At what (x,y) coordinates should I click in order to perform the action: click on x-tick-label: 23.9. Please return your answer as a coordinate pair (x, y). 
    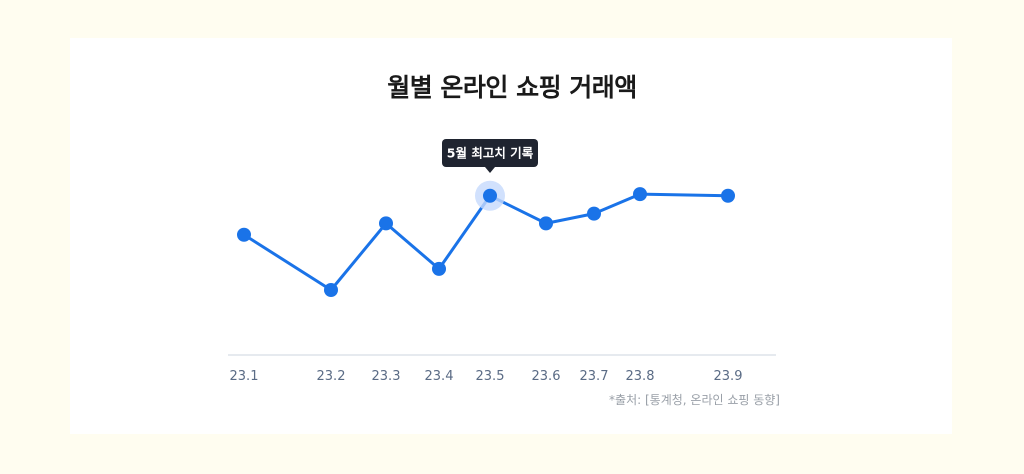
    Looking at the image, I should click on (728, 376).